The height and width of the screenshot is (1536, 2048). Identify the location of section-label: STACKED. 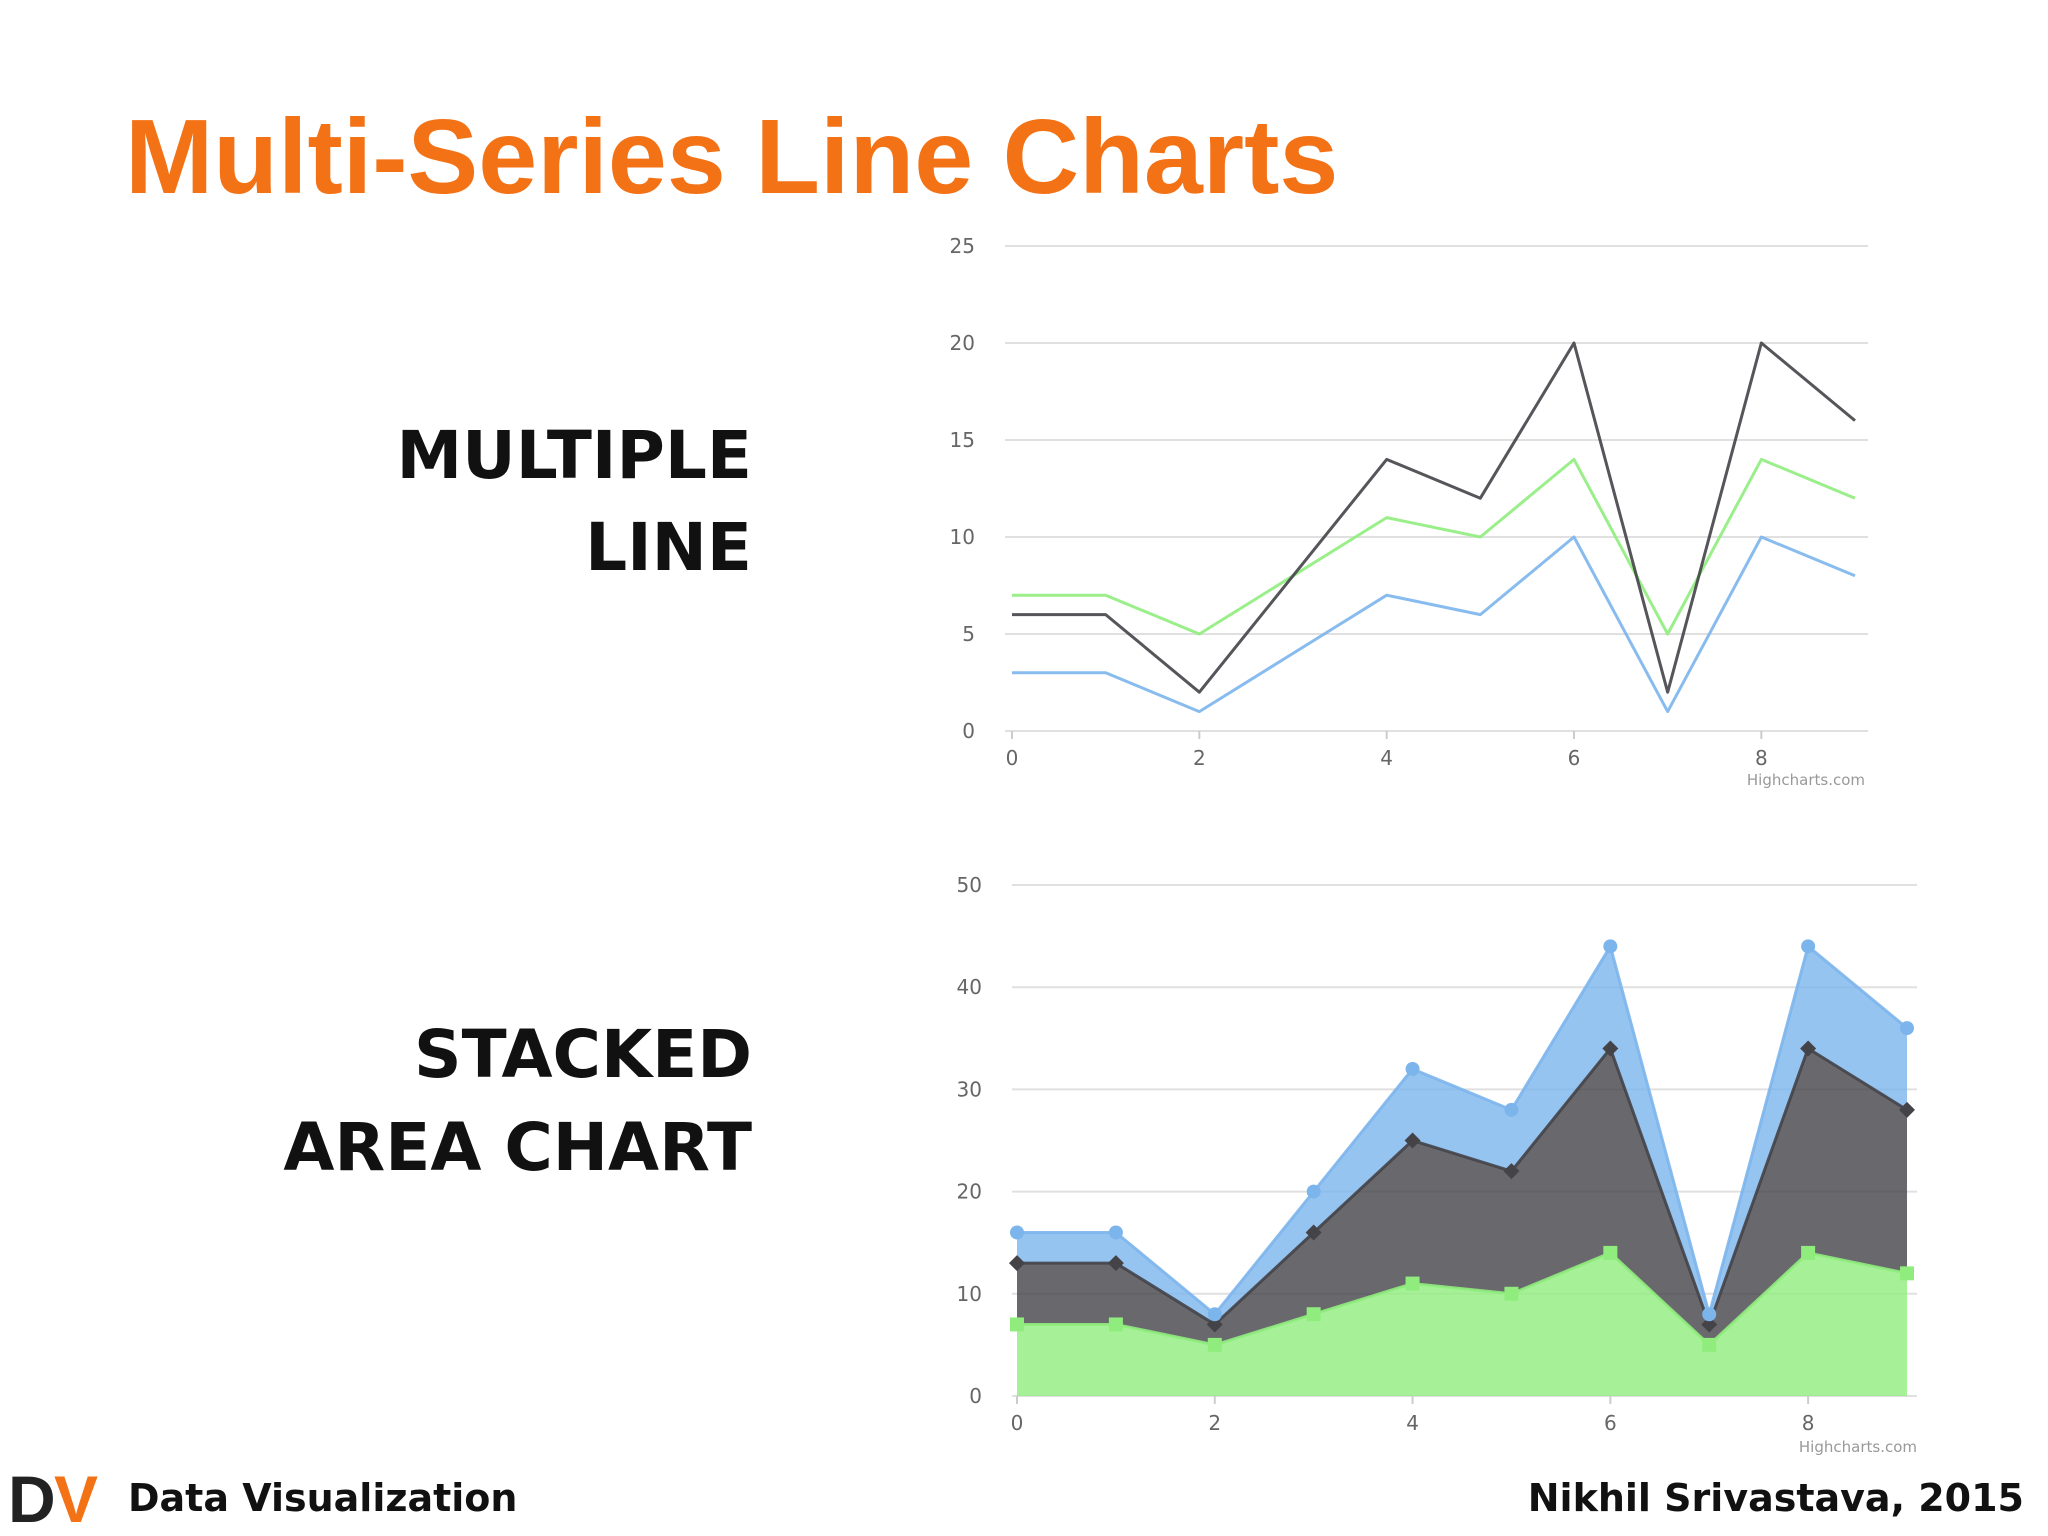
(583, 1054).